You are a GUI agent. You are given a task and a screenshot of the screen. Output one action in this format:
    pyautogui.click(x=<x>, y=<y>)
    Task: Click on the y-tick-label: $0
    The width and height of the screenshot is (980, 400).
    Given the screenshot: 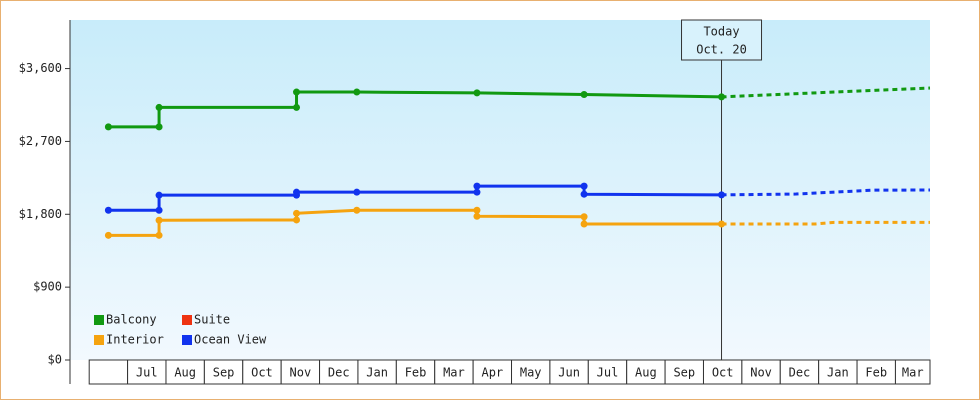 What is the action you would take?
    pyautogui.click(x=55, y=360)
    